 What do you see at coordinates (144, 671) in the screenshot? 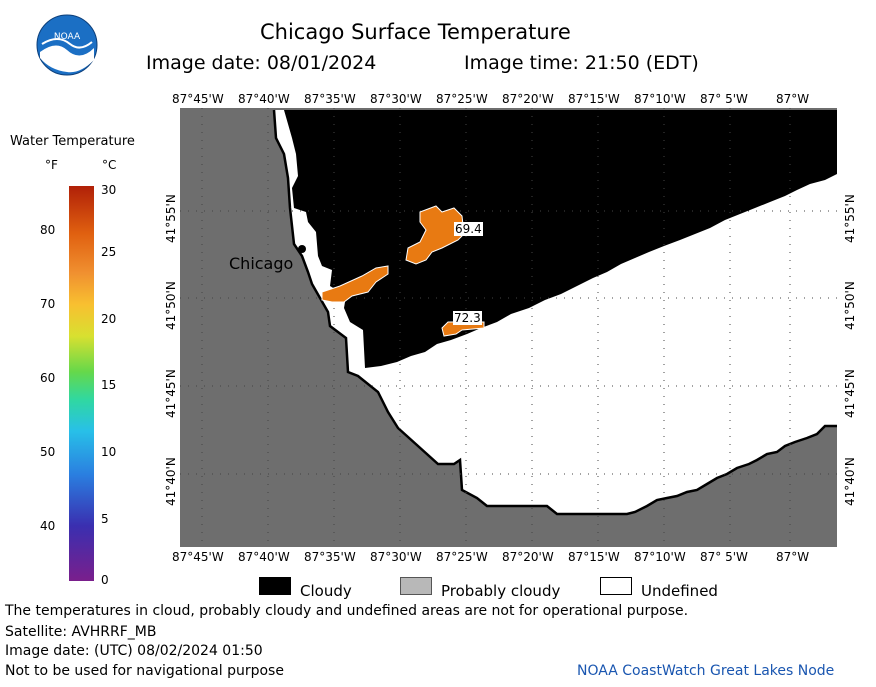
I see `nav-warning-text: Not to be used for navigational purpose` at bounding box center [144, 671].